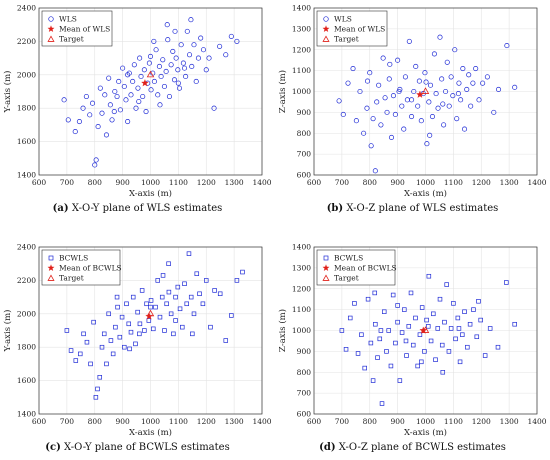 The height and width of the screenshot is (460, 550). Describe the element at coordinates (282, 91) in the screenshot. I see `y-axis-label: Z-axis (m)` at that location.